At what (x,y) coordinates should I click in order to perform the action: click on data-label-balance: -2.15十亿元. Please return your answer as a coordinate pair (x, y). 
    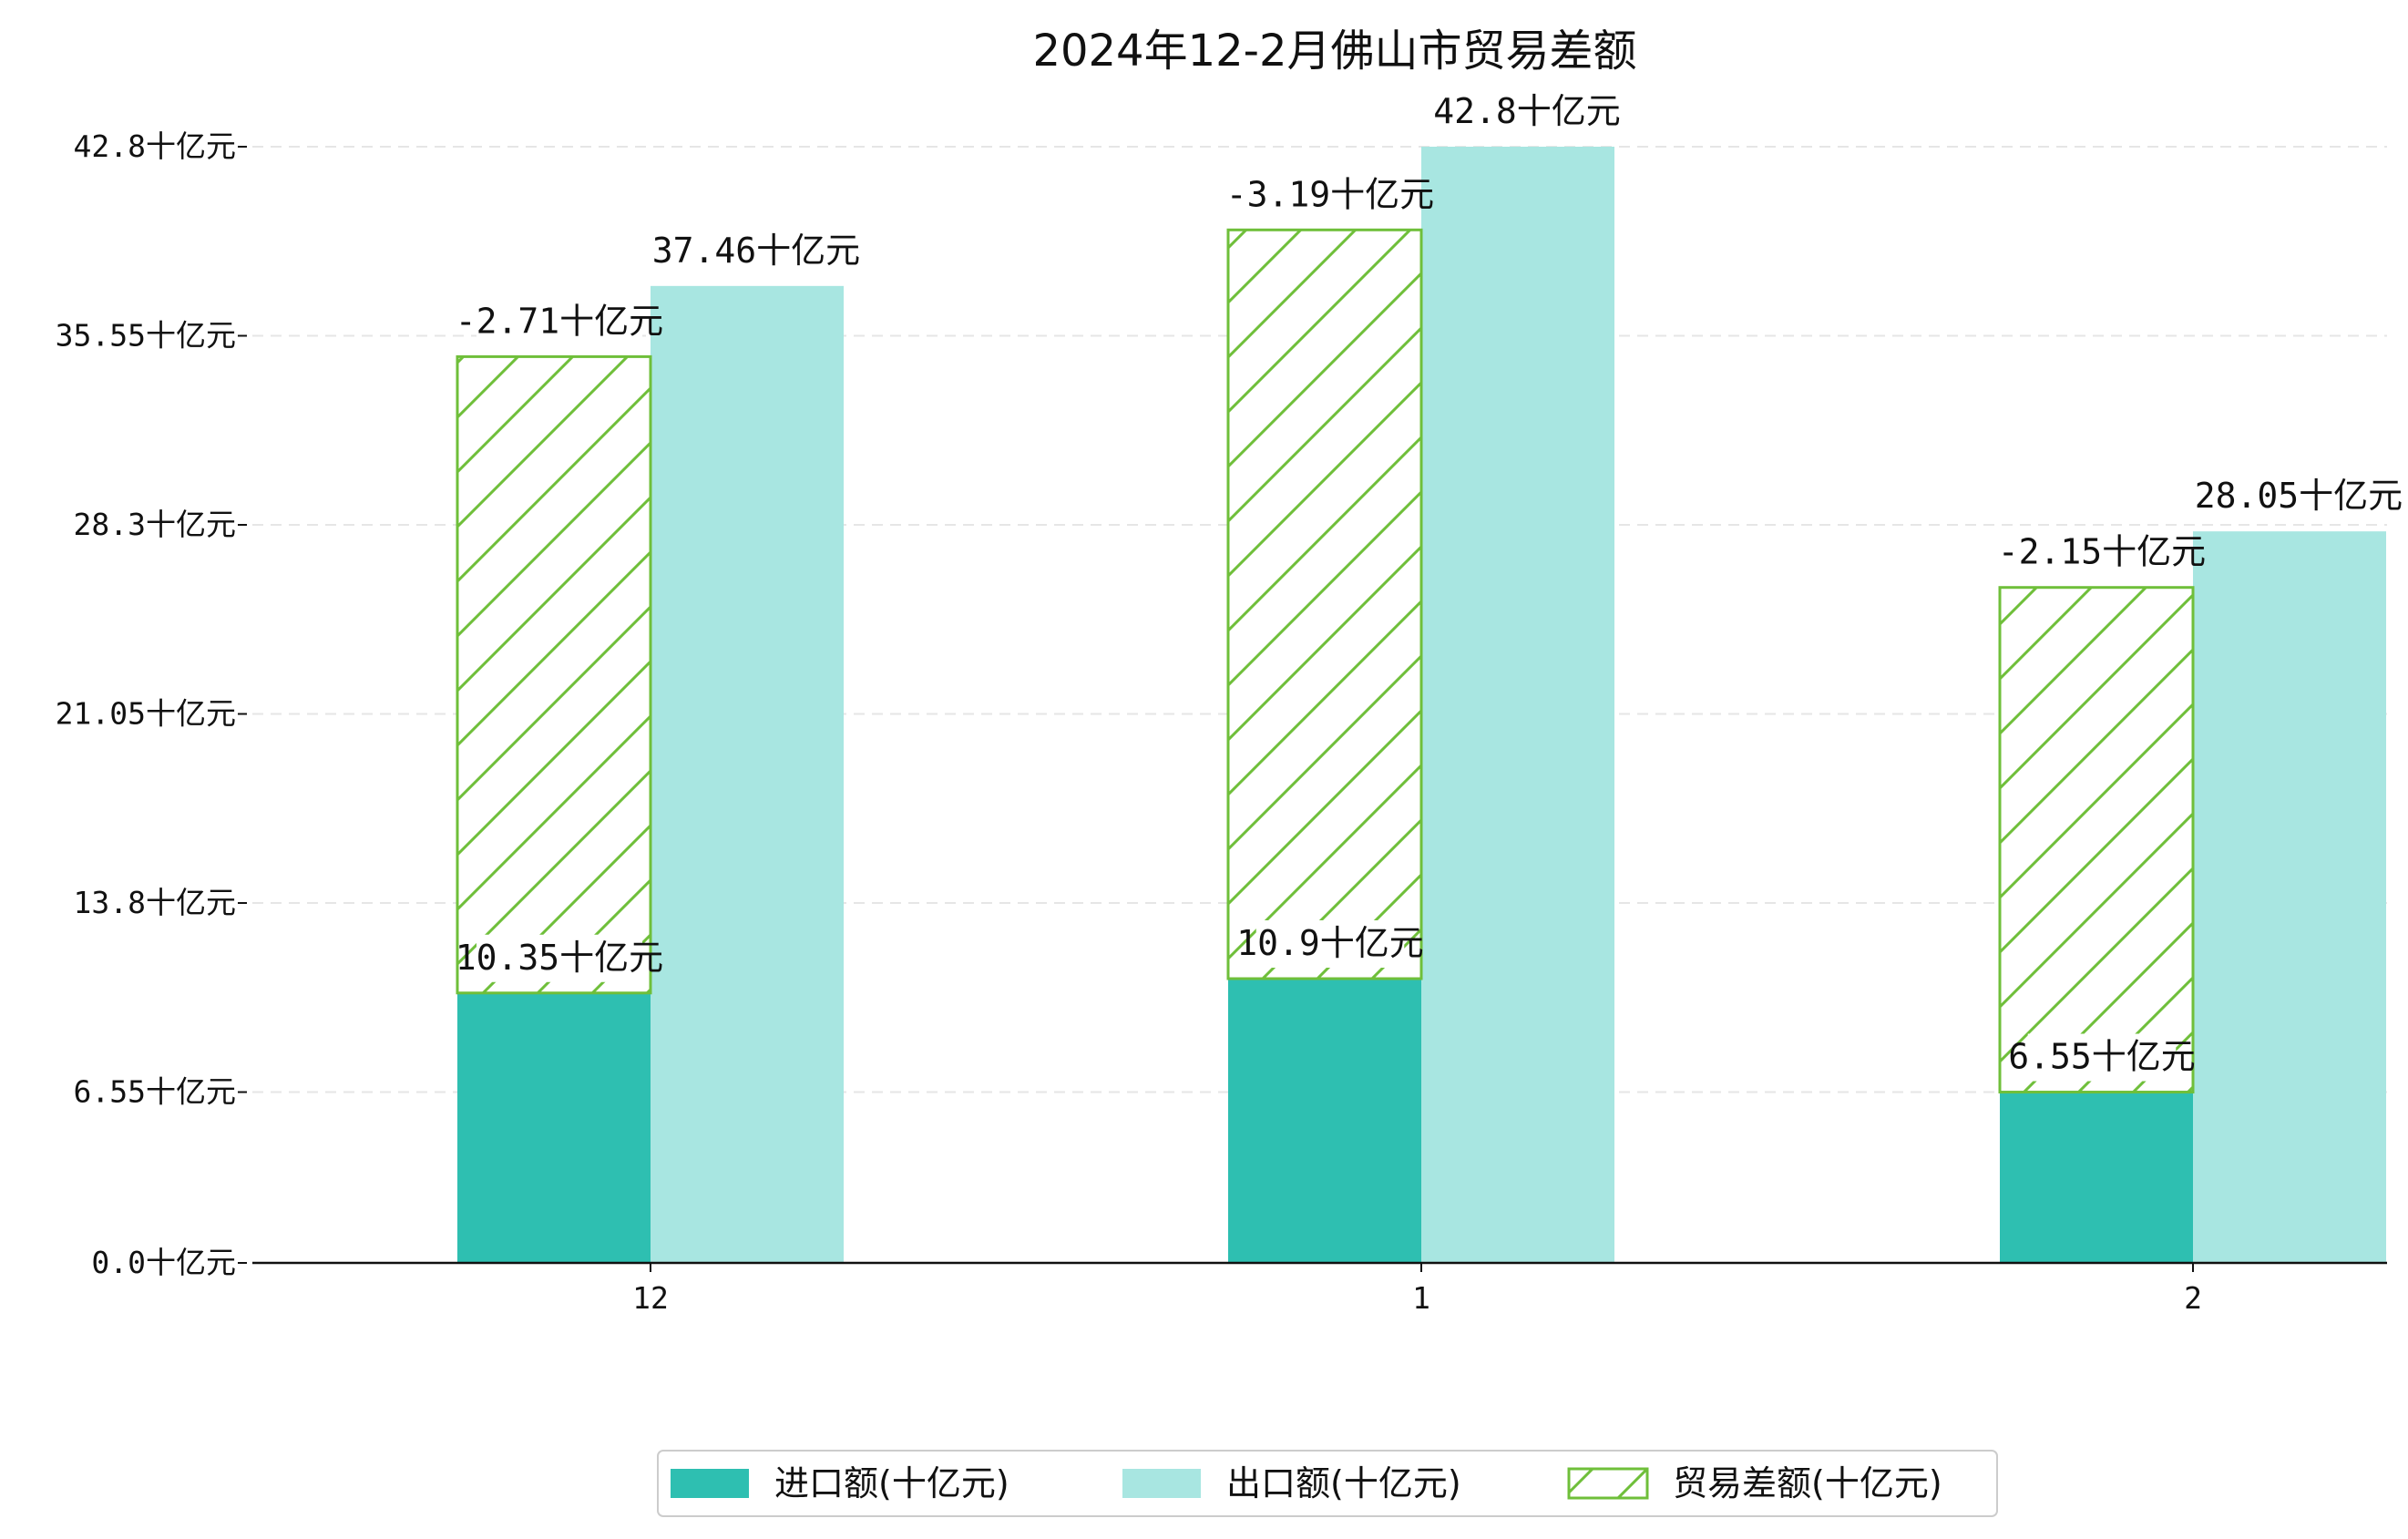
    Looking at the image, I should click on (2102, 552).